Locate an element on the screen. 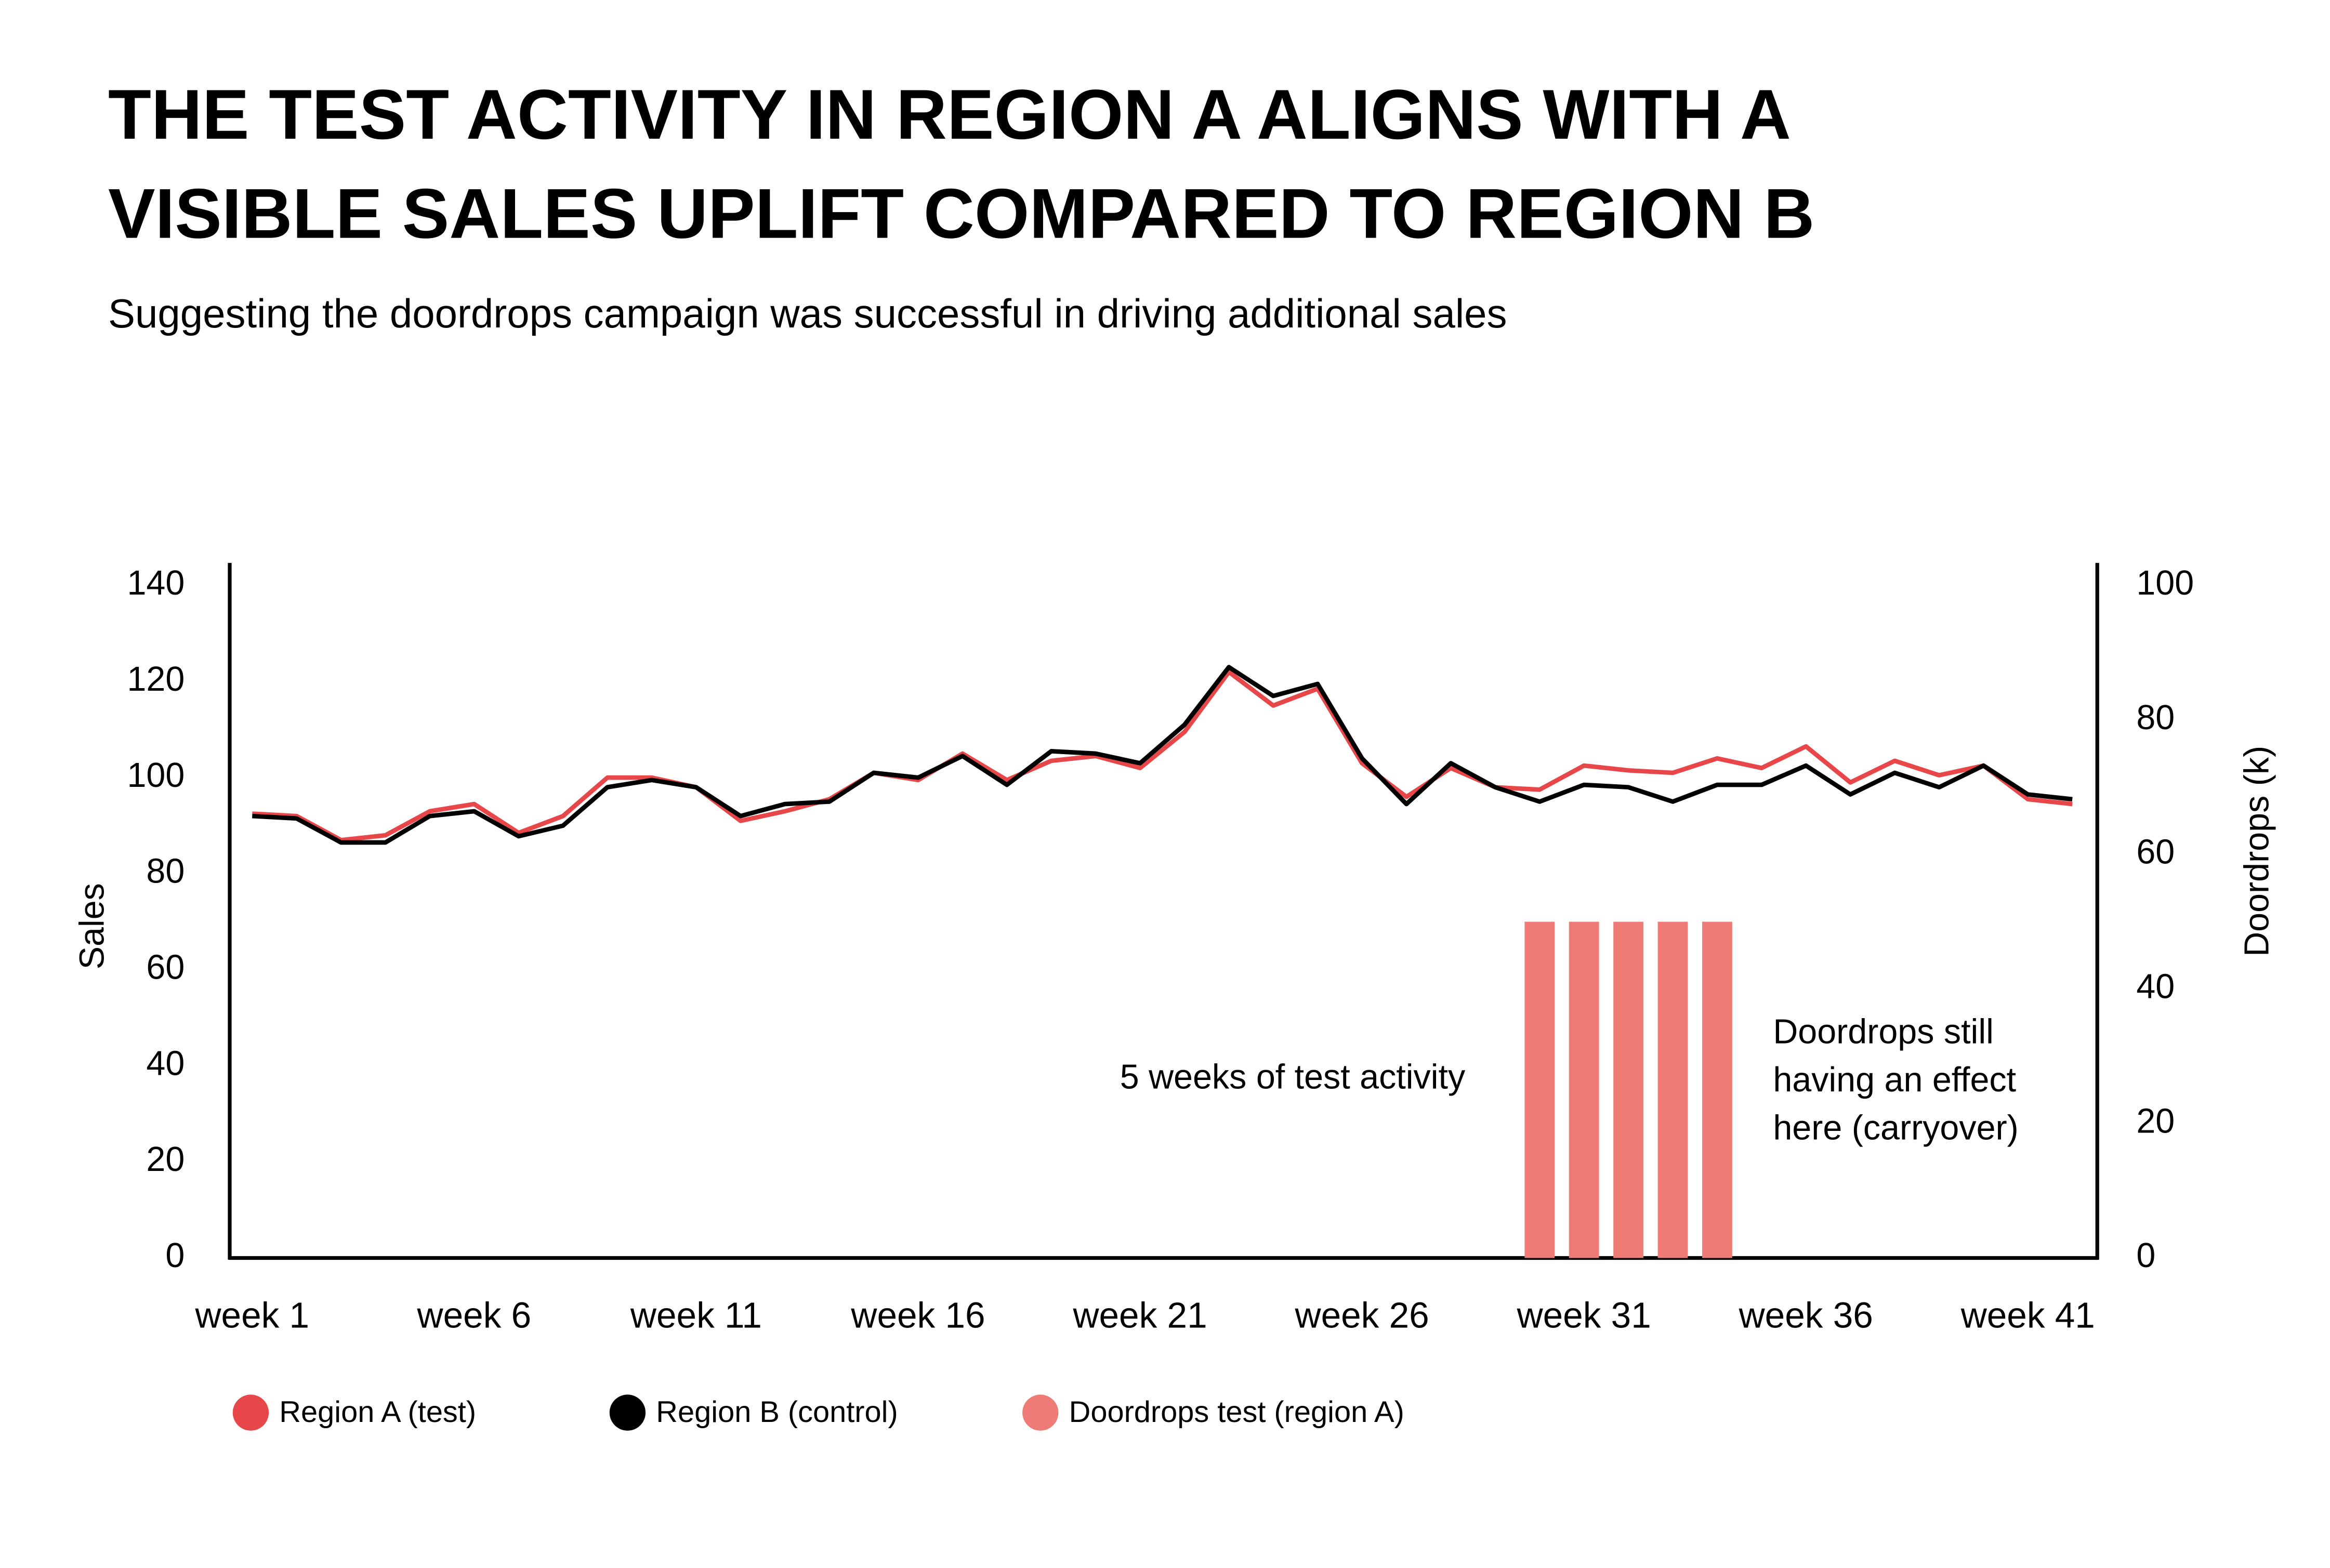 The image size is (2330, 1568). annotation: Doordrops still is located at coordinates (1884, 1032).